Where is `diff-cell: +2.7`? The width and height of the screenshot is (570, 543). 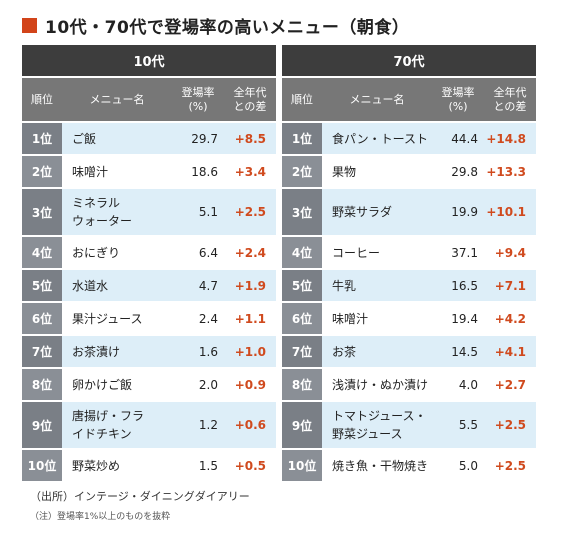
diff-cell: +2.7 is located at coordinates (510, 384).